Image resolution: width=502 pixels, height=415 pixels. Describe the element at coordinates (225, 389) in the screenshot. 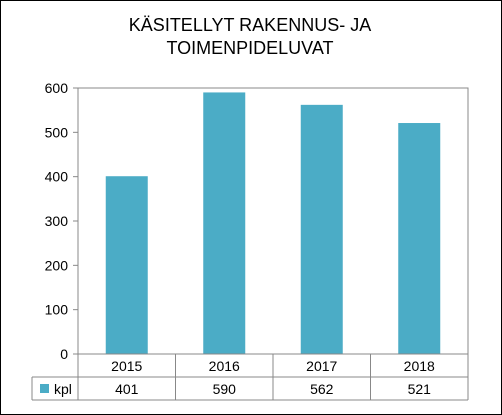

I see `data-label: 590` at that location.